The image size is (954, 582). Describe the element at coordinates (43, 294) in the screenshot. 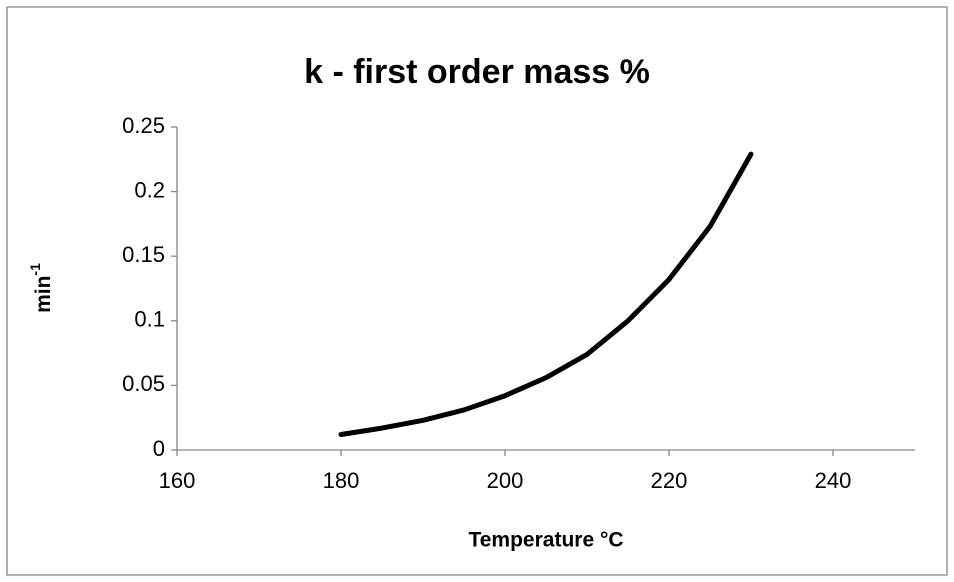

I see `y-axis-label-text: min` at that location.